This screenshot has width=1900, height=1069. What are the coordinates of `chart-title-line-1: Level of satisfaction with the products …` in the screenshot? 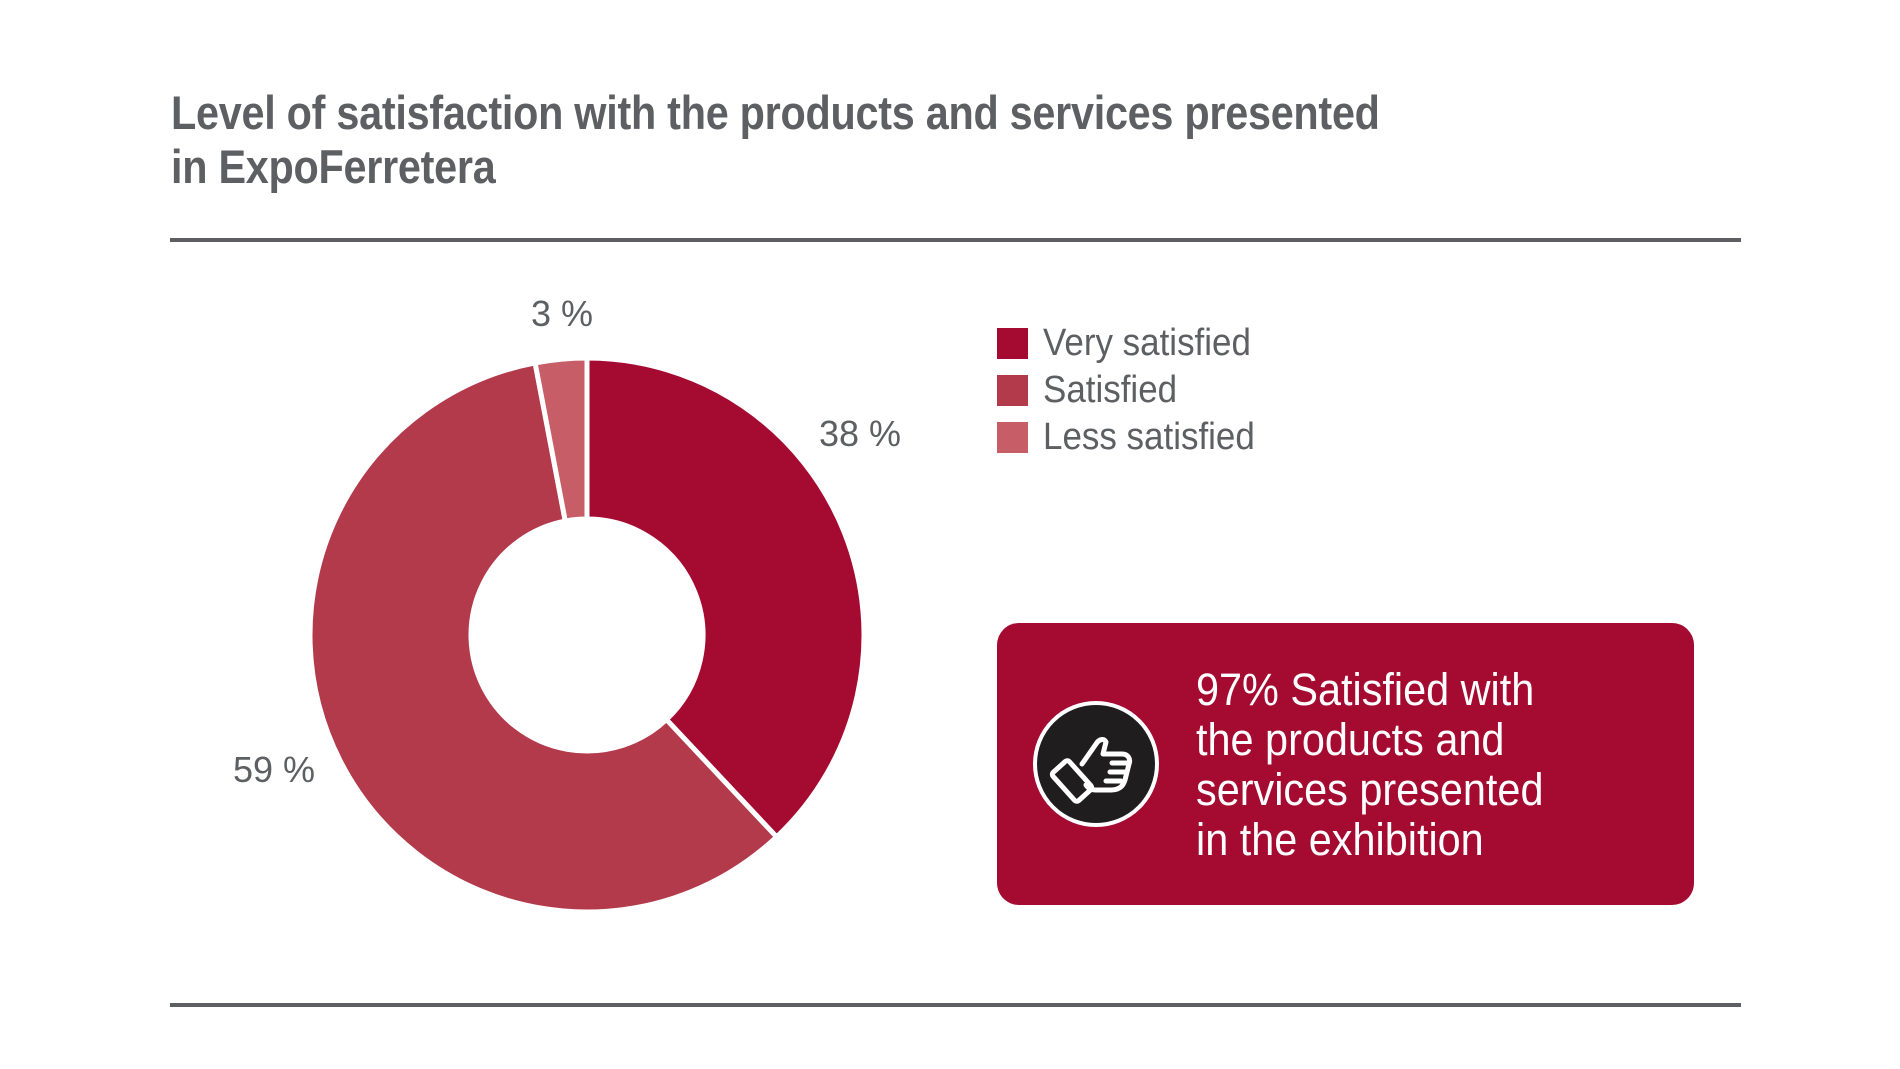 It's located at (775, 112).